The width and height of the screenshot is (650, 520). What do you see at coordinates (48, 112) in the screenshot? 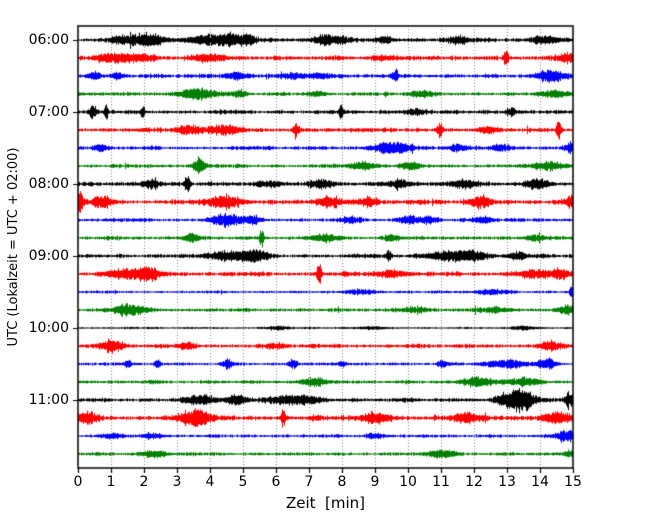
I see `y-tick-label: 07:00` at bounding box center [48, 112].